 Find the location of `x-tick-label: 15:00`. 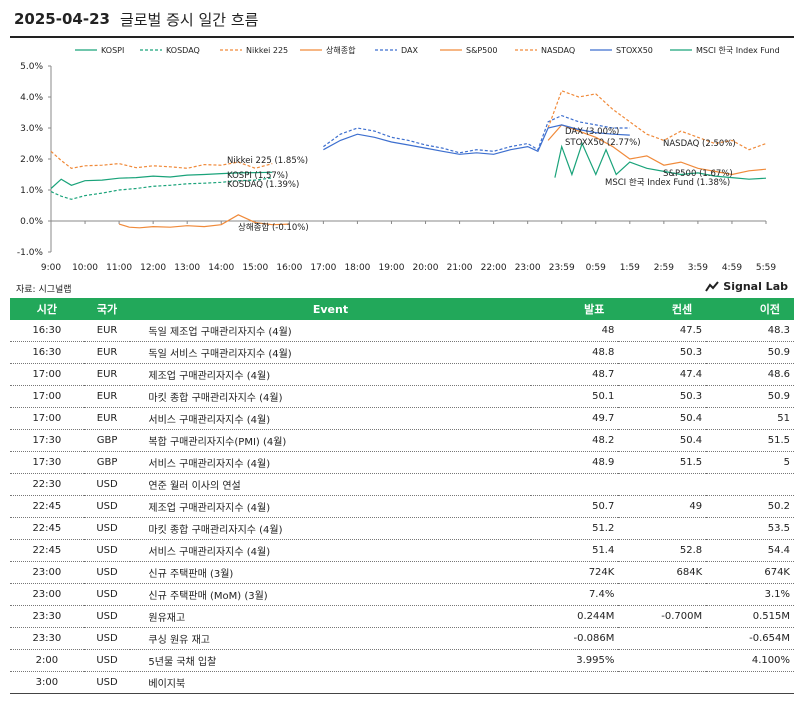

x-tick-label: 15:00 is located at coordinates (255, 268).